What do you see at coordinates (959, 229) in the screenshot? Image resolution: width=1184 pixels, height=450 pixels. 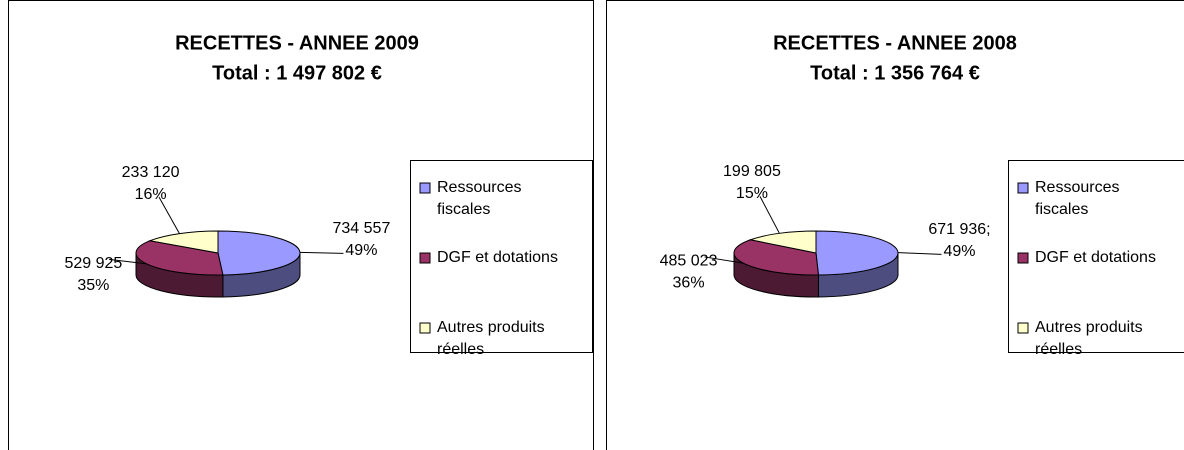 I see `data-label: 671 936;` at bounding box center [959, 229].